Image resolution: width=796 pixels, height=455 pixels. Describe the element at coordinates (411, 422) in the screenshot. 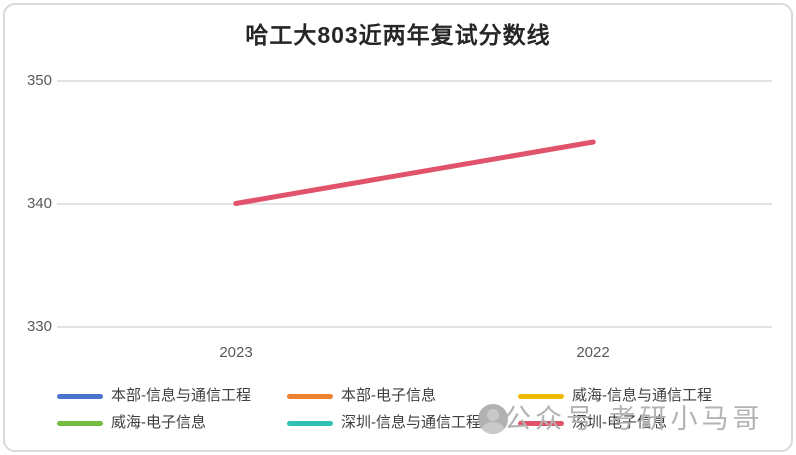

I see `legend-label: 深圳-信息与通信工程` at that location.